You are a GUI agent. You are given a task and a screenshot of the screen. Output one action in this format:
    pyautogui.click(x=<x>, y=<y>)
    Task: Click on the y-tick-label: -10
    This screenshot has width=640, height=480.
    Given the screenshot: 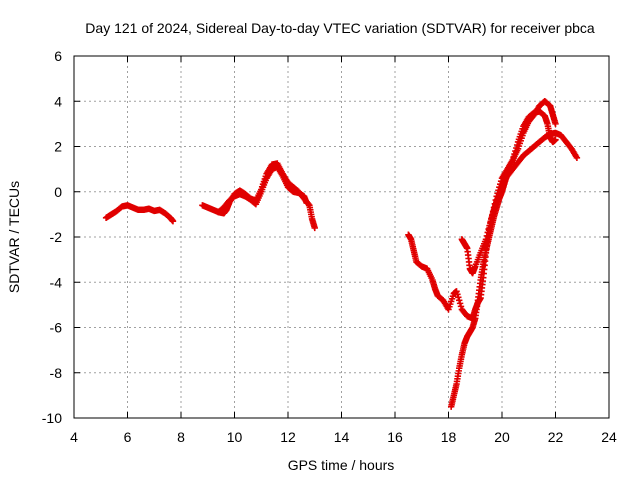 What is the action you would take?
    pyautogui.click(x=52, y=418)
    